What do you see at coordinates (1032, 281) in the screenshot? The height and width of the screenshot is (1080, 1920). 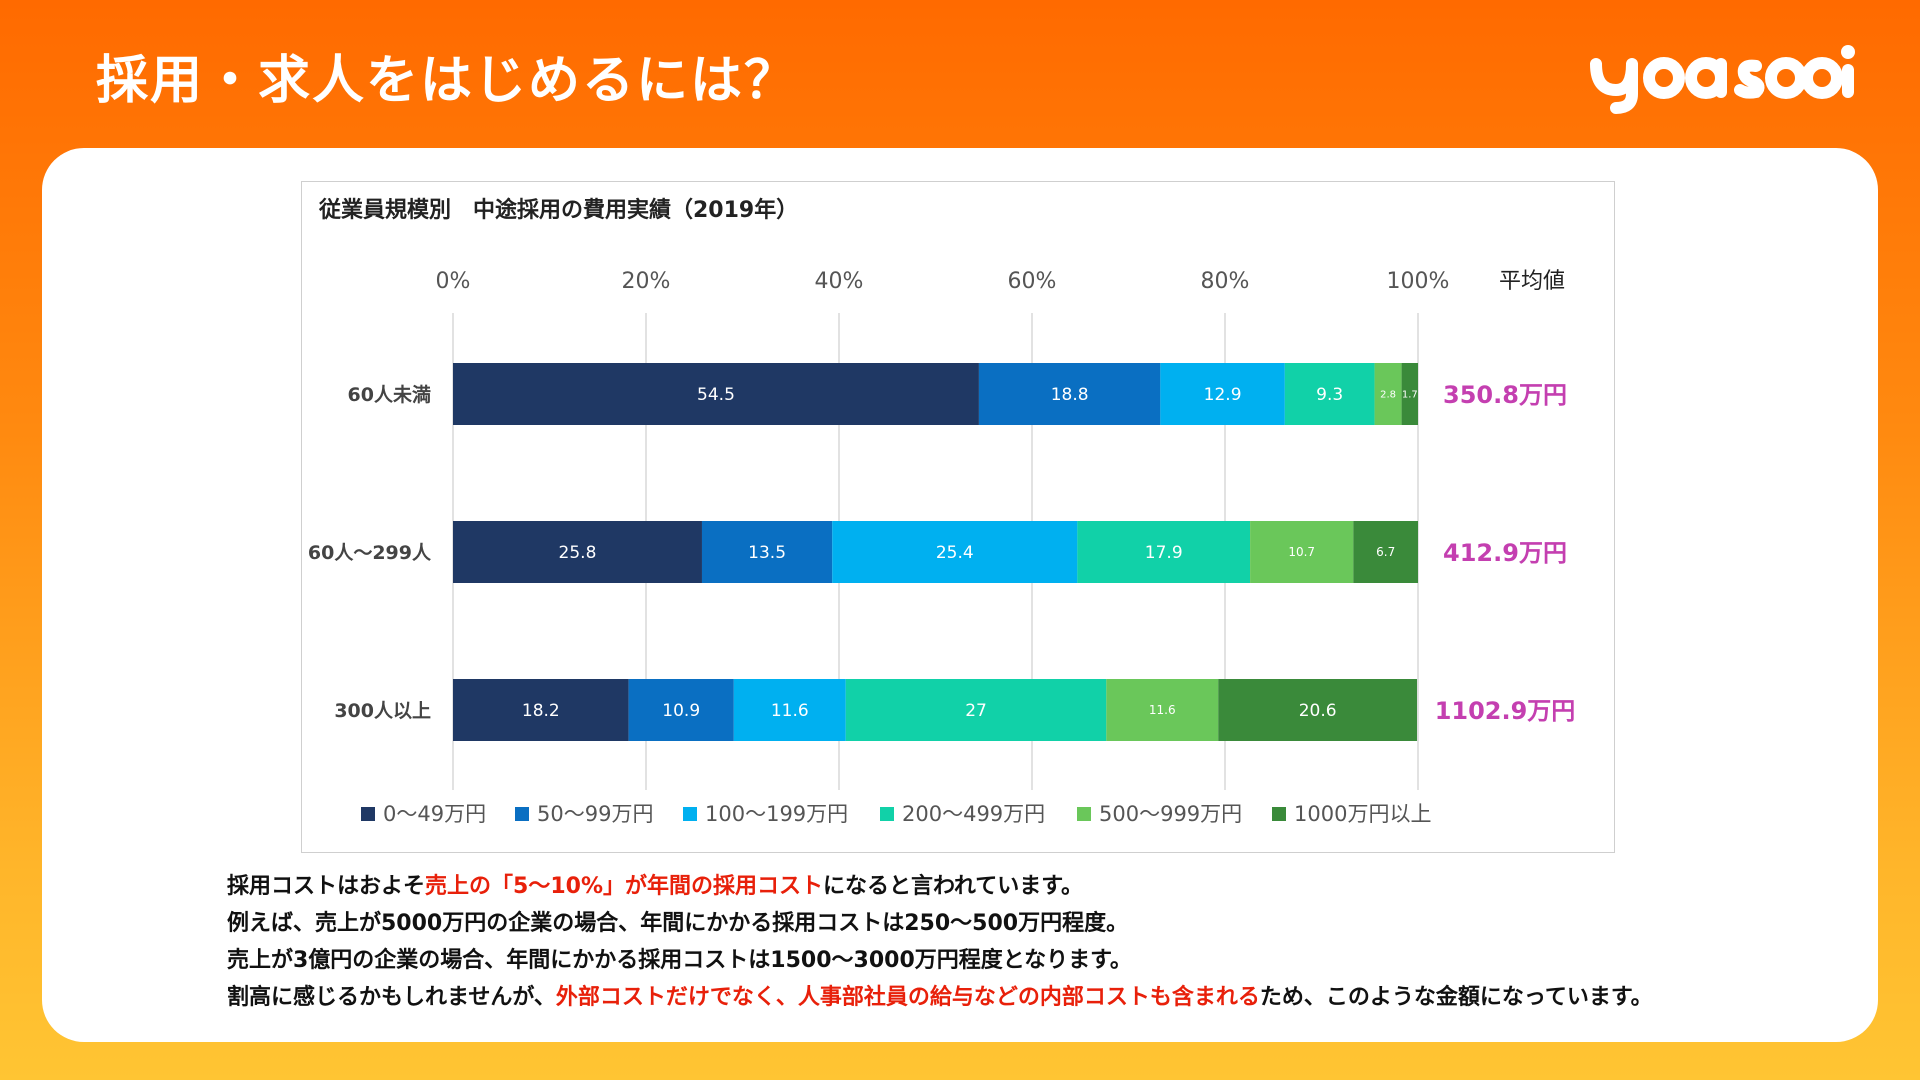 I see `x-tick-label: 60%` at bounding box center [1032, 281].